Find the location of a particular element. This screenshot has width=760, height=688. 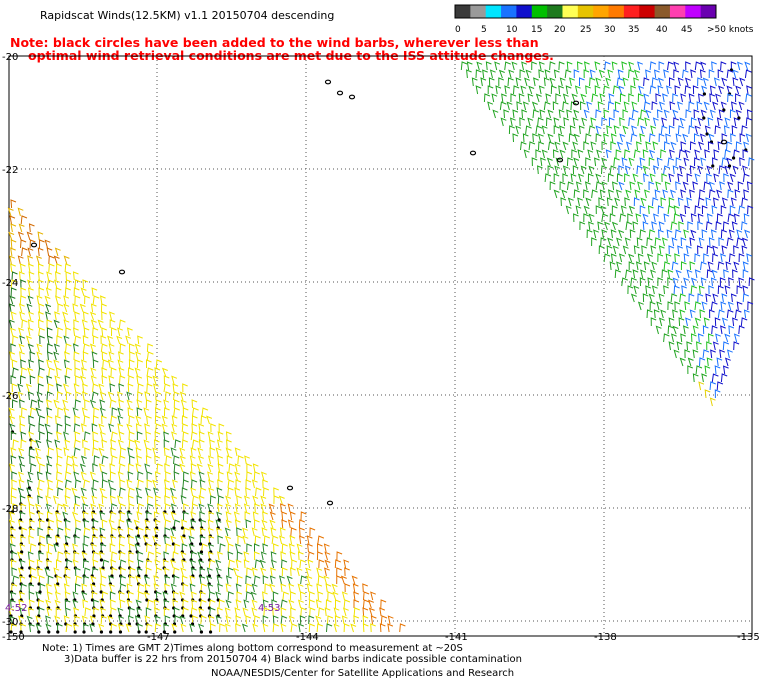

lon-label: -147 is located at coordinates (158, 637).